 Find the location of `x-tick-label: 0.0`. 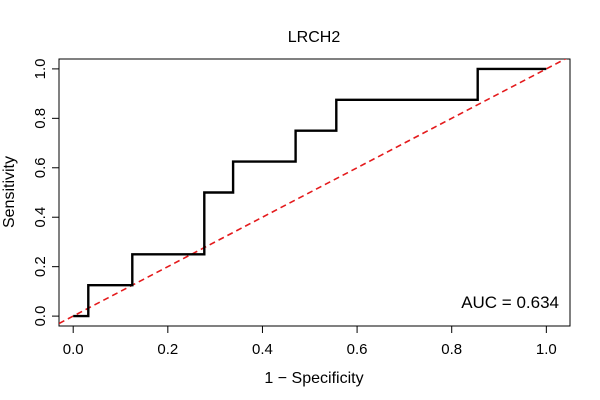

x-tick-label: 0.0 is located at coordinates (73, 349).